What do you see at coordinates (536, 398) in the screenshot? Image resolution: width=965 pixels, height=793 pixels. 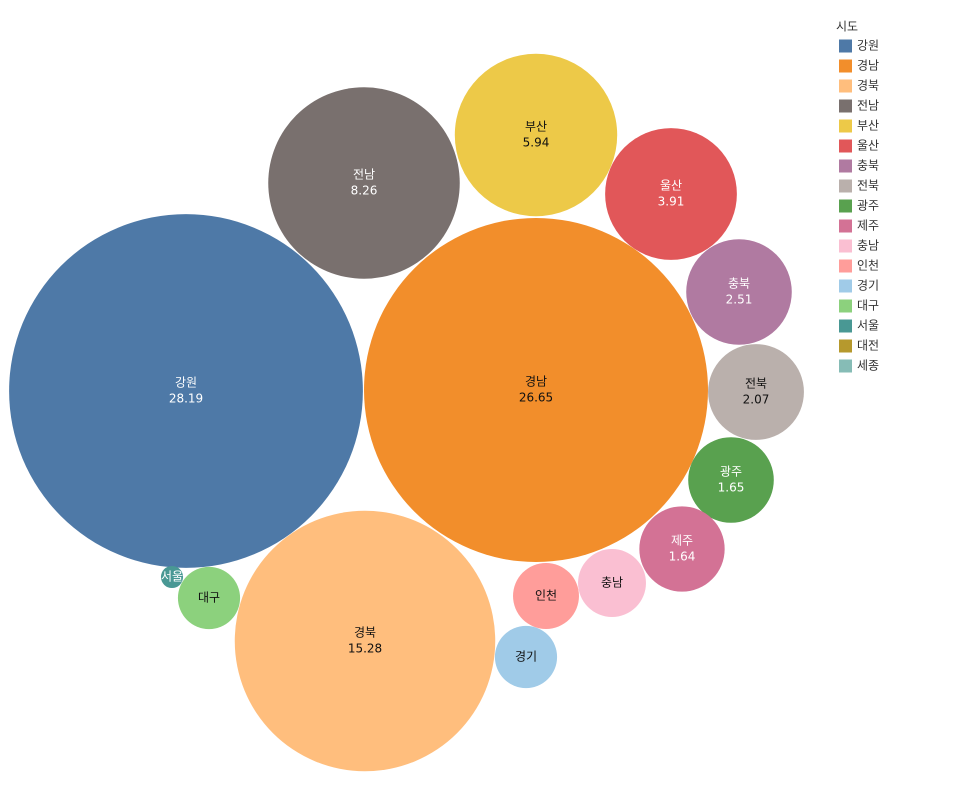 I see `value-label: 26.65` at bounding box center [536, 398].